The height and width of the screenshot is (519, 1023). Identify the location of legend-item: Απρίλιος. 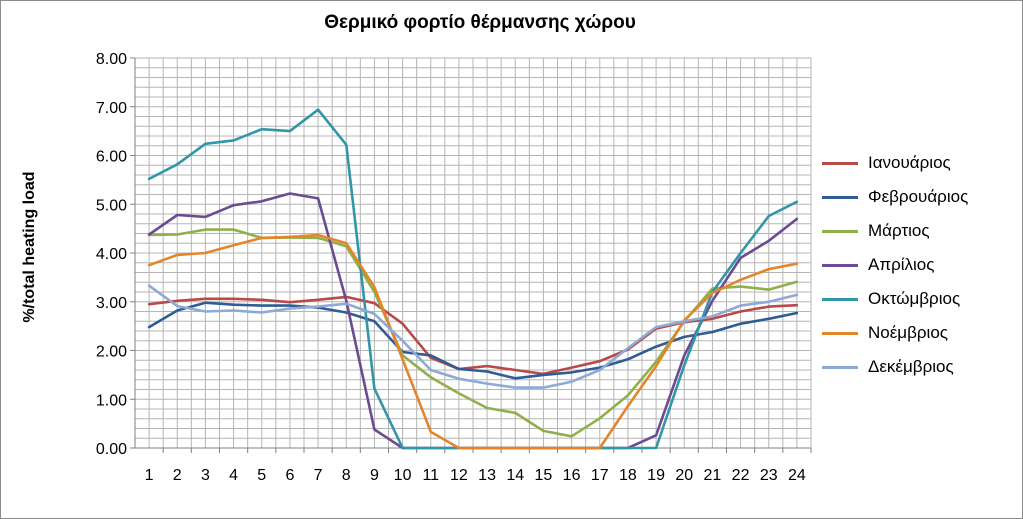
(895, 265).